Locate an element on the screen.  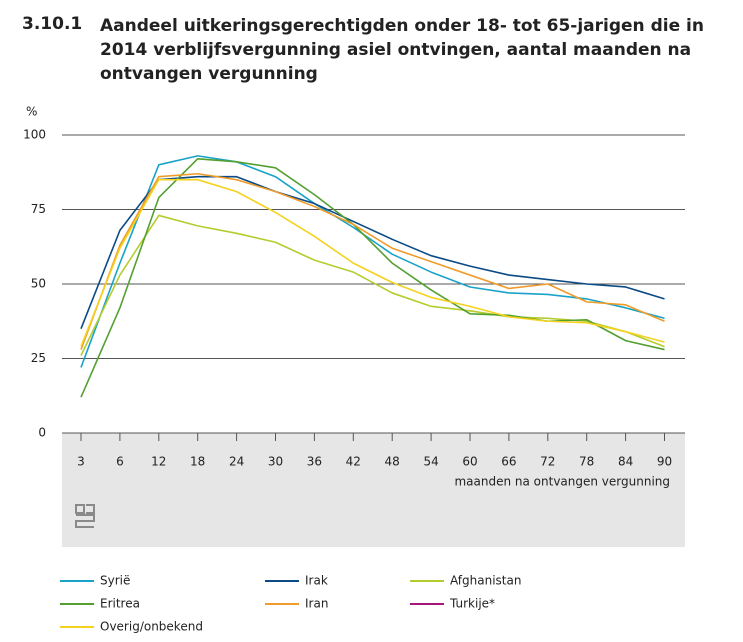
legend-label: Iran is located at coordinates (316, 604).